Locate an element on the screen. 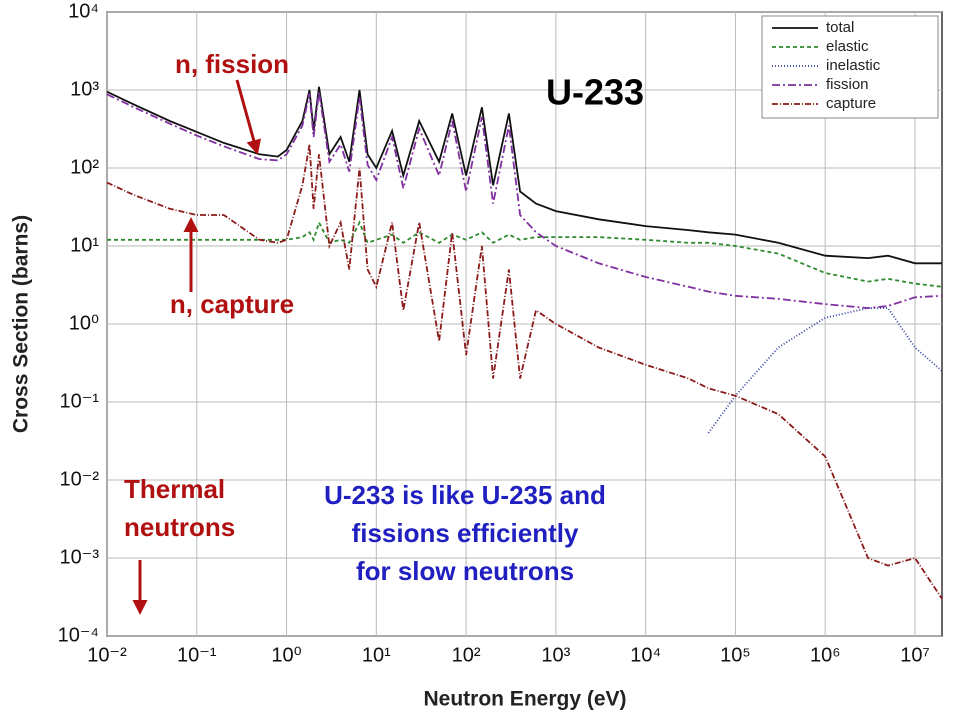  x-tick-label: 10⁻¹ is located at coordinates (197, 655).